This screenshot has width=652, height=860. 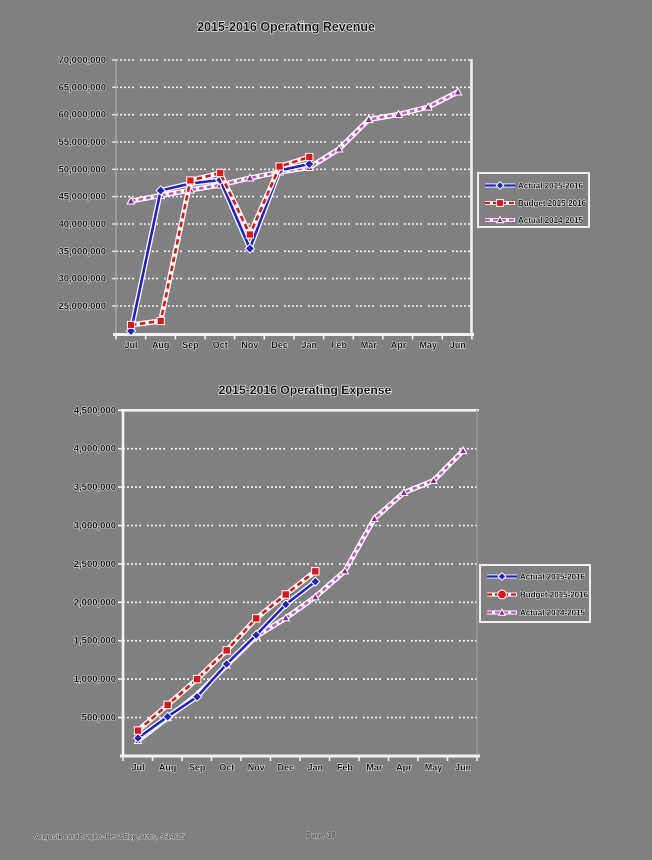 What do you see at coordinates (95, 564) in the screenshot?
I see `svg-text: 2,500,000` at bounding box center [95, 564].